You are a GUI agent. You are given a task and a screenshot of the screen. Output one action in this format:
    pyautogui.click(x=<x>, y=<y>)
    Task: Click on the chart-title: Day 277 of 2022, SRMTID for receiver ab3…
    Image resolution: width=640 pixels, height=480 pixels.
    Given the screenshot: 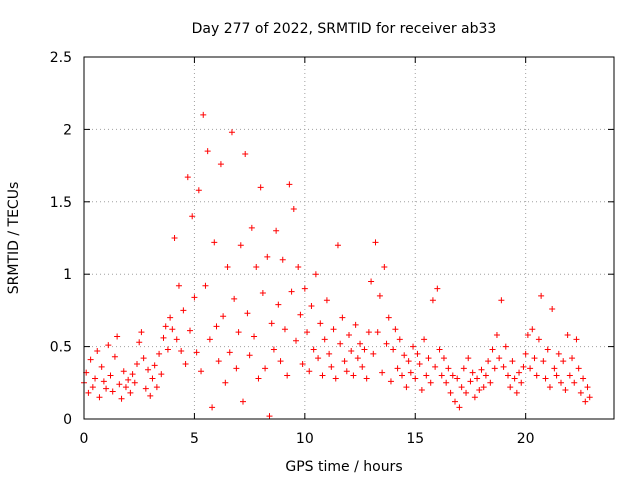 What is the action you would take?
    pyautogui.click(x=344, y=29)
    